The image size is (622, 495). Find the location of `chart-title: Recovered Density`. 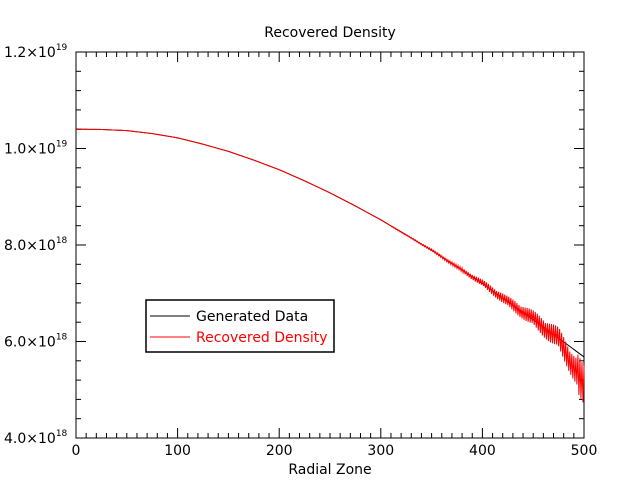

chart-title: Recovered Density is located at coordinates (330, 33).